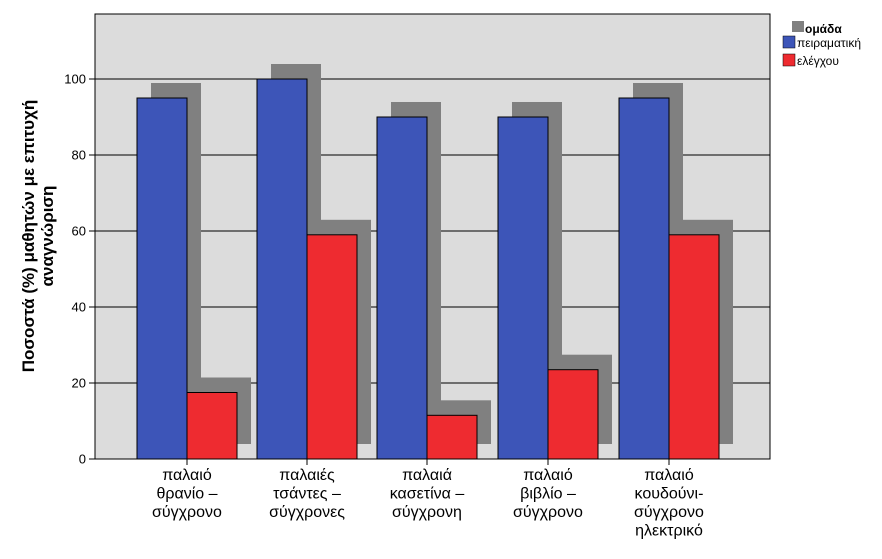 This screenshot has width=882, height=559. Describe the element at coordinates (818, 61) in the screenshot. I see `legend-label-control: ελέγχου` at that location.